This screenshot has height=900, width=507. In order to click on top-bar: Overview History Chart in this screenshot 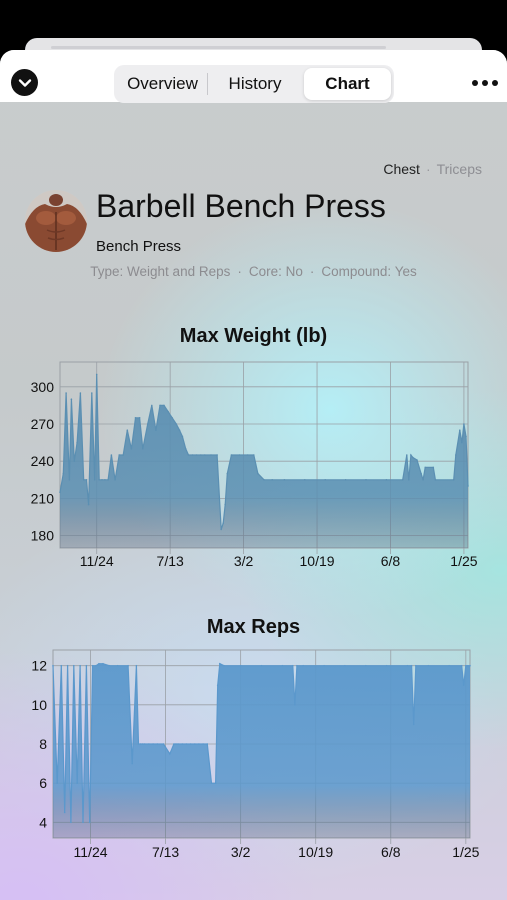, I will do `click(253, 76)`.